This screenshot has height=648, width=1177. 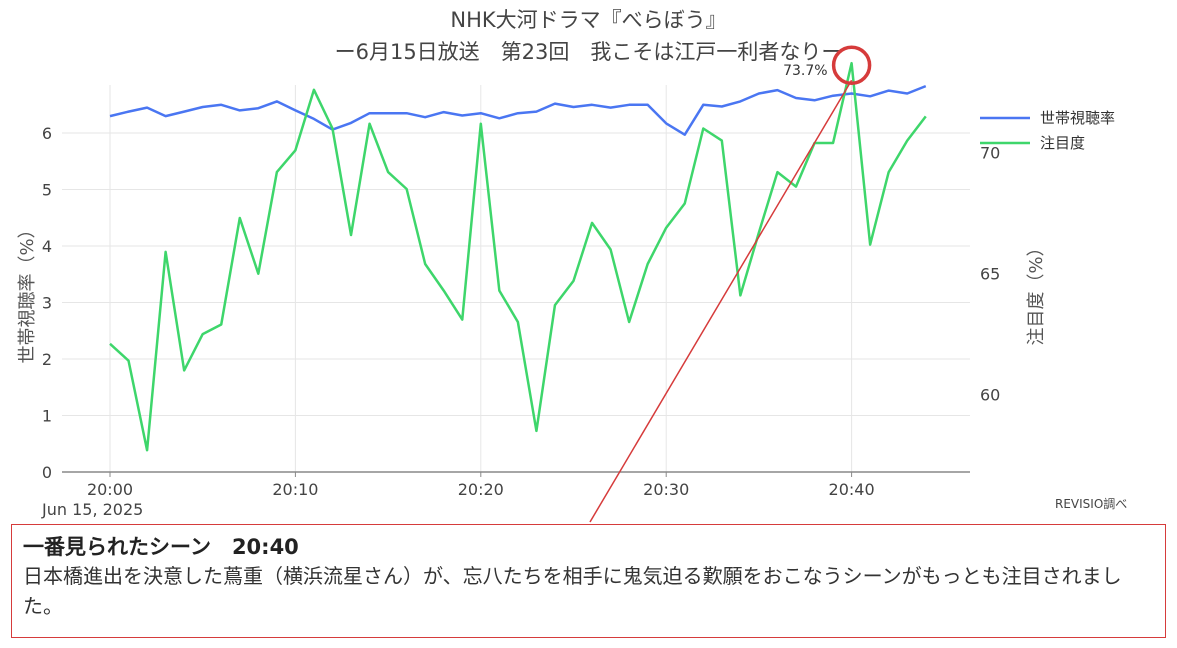 I want to click on right-y-tick-label: 70, so click(x=990, y=153).